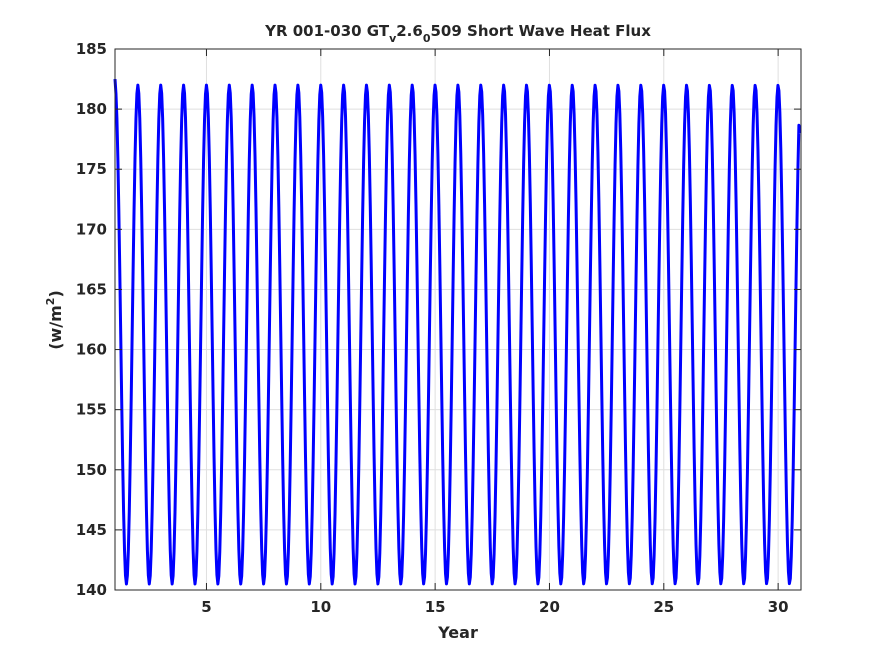 The image size is (884, 663). Describe the element at coordinates (91, 590) in the screenshot. I see `y-tick-label: 140` at that location.